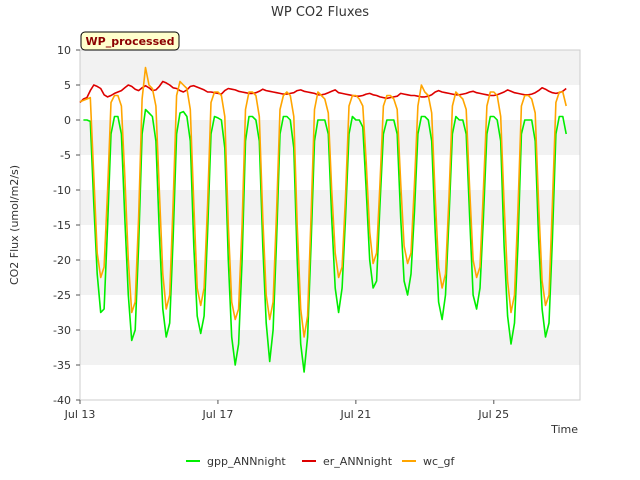 The width and height of the screenshot is (640, 480). Describe the element at coordinates (67, 120) in the screenshot. I see `y-tick-label: 0` at that location.